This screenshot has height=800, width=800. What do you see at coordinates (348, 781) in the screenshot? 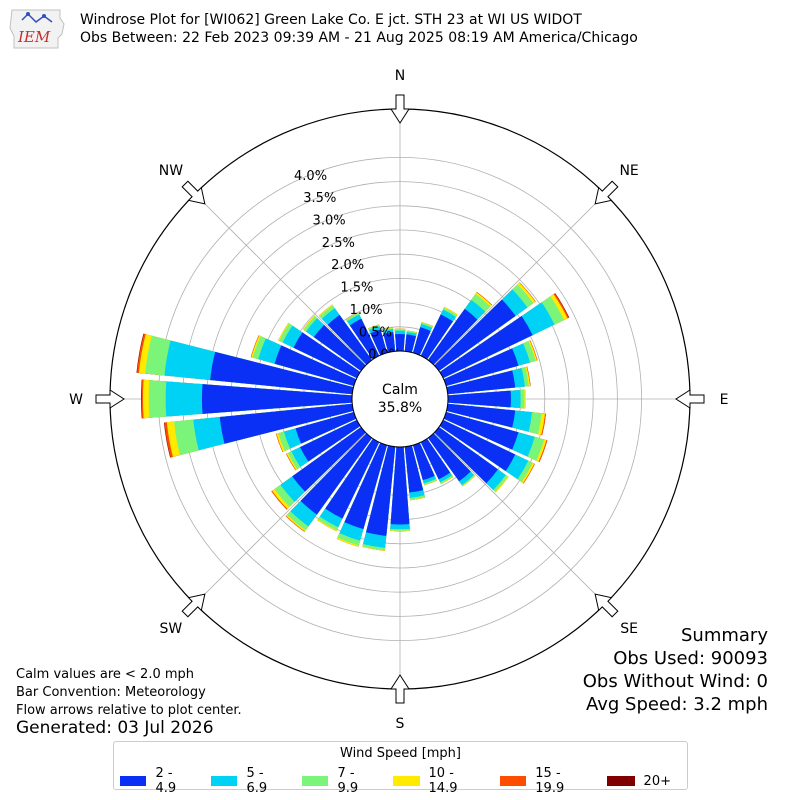
I see `legend-label: 7 - 9.9` at bounding box center [348, 781].